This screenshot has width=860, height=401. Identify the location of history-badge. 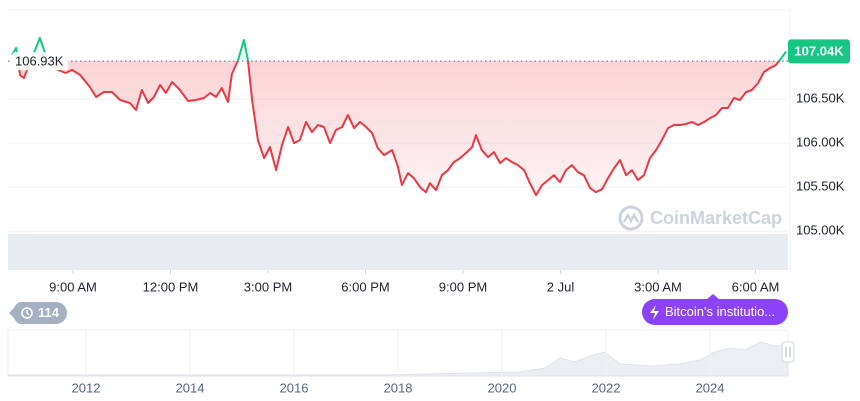
(38, 313).